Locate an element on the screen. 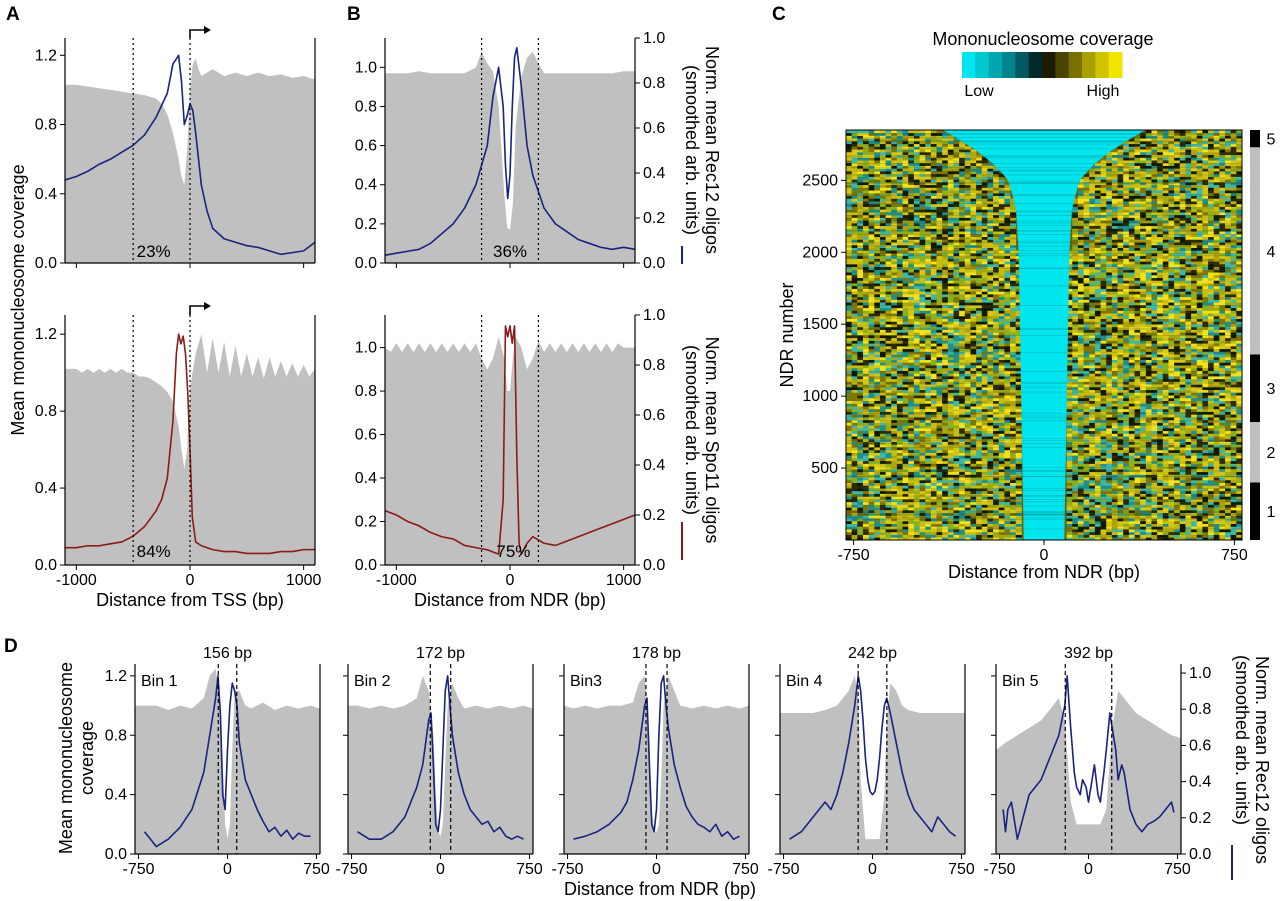 The image size is (1280, 901). panel-letter-c: C is located at coordinates (779, 14).